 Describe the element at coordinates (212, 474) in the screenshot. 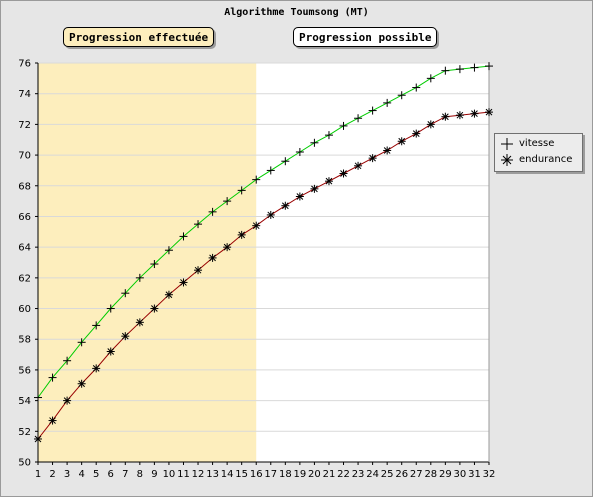

I see `x-tick-label: 13` at that location.